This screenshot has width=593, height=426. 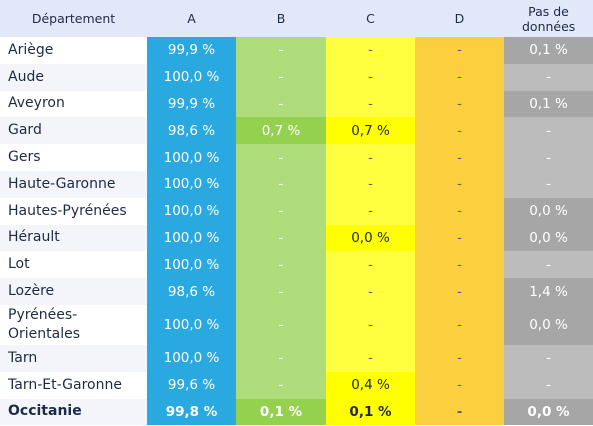 I want to click on header-b: B, so click(x=281, y=18).